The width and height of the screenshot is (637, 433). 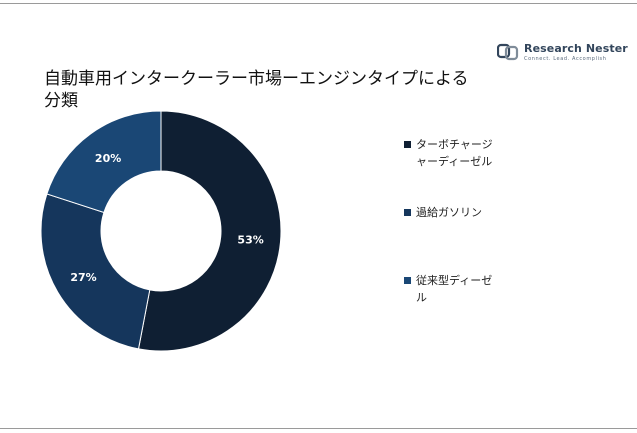 I want to click on legend-item-3: 従来型ディーゼル, so click(x=452, y=289).